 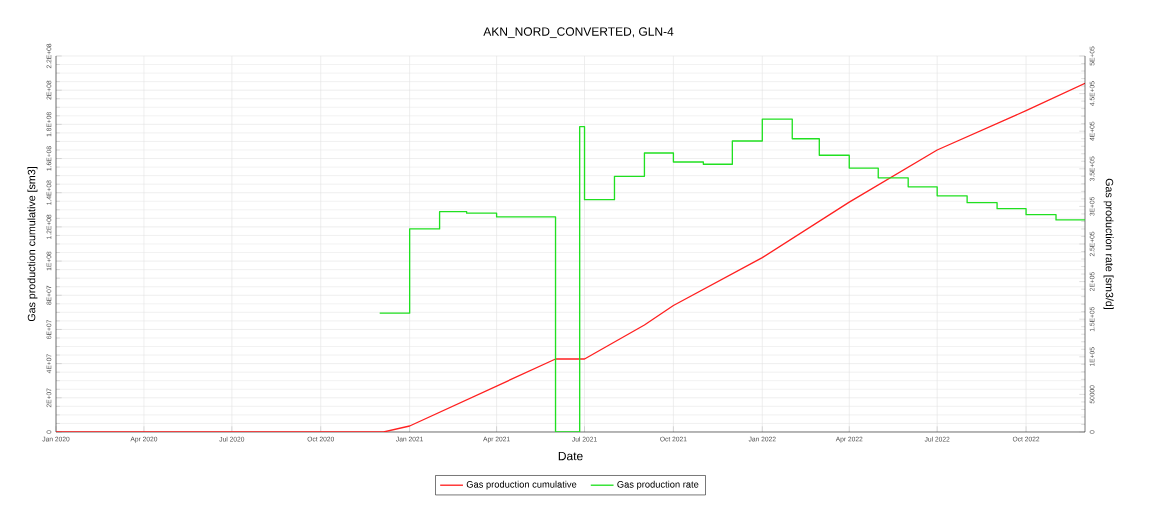 I want to click on chart-title: AKN_NORD_CONVERTED, GLN-4, so click(x=578, y=33).